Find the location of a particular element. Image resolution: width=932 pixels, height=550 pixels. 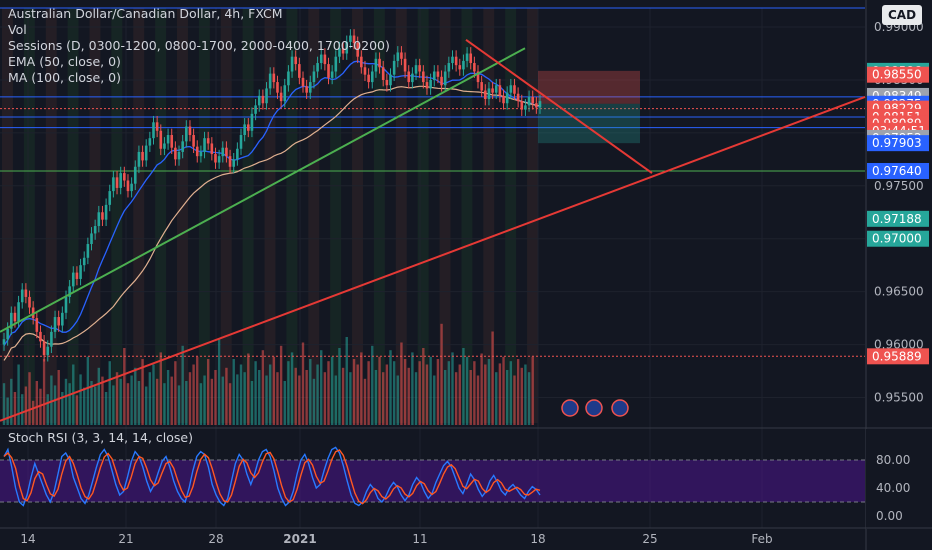

indicator-ma: MA (100, close, 0) is located at coordinates (64, 77).